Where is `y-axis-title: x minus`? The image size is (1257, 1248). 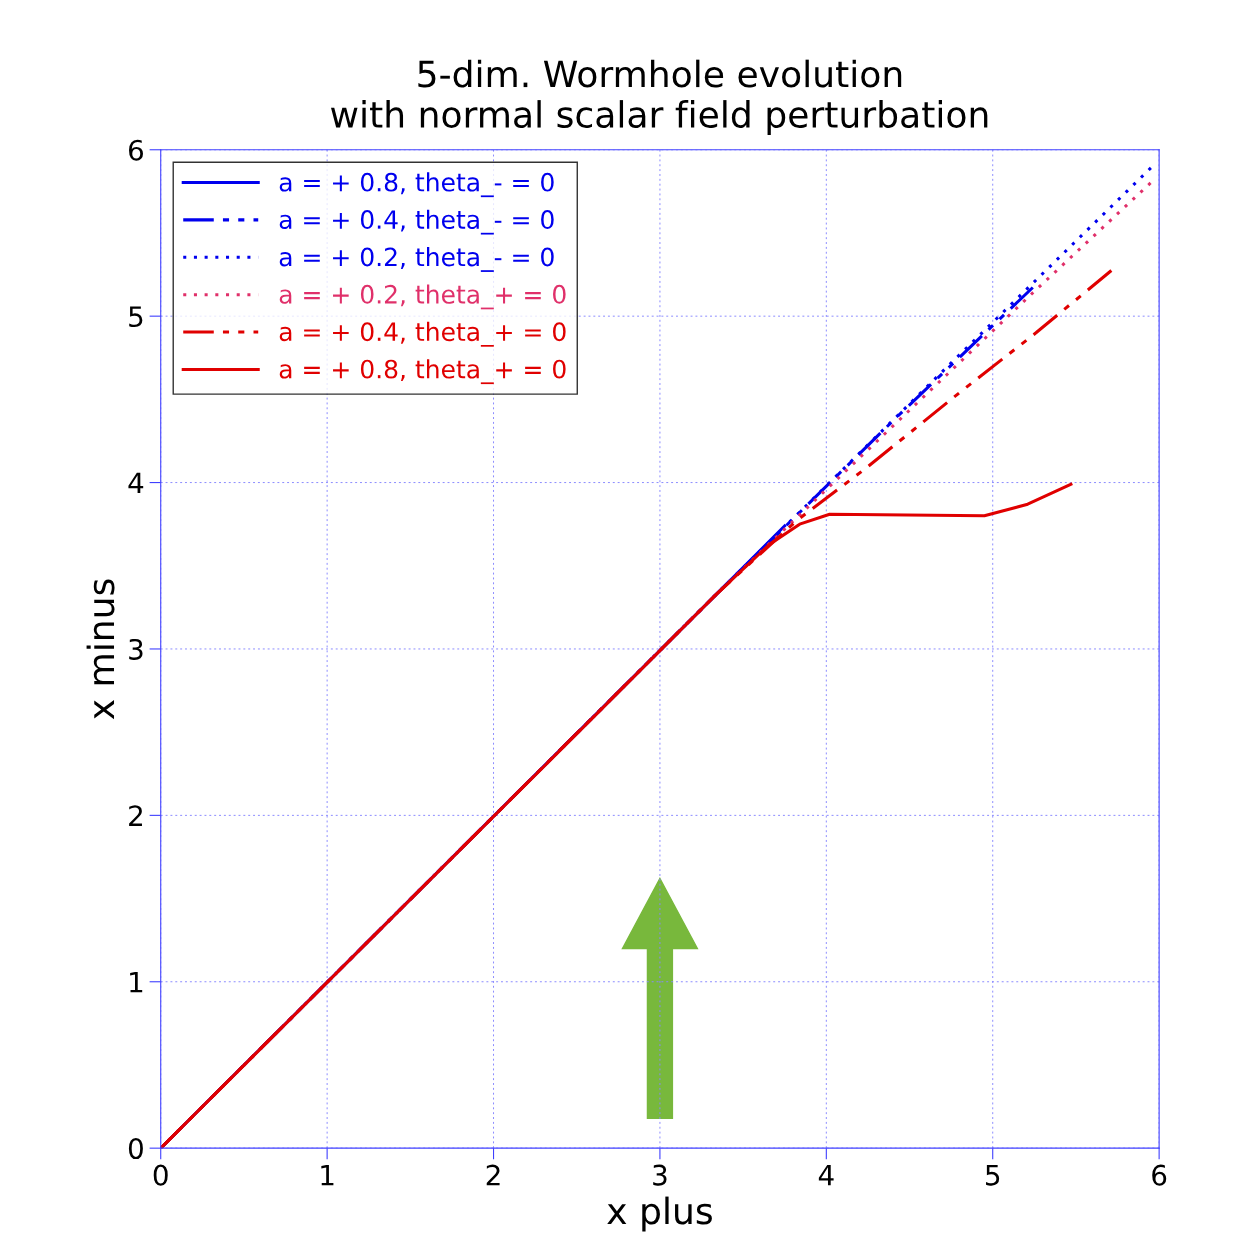
y-axis-title: x minus is located at coordinates (100, 649).